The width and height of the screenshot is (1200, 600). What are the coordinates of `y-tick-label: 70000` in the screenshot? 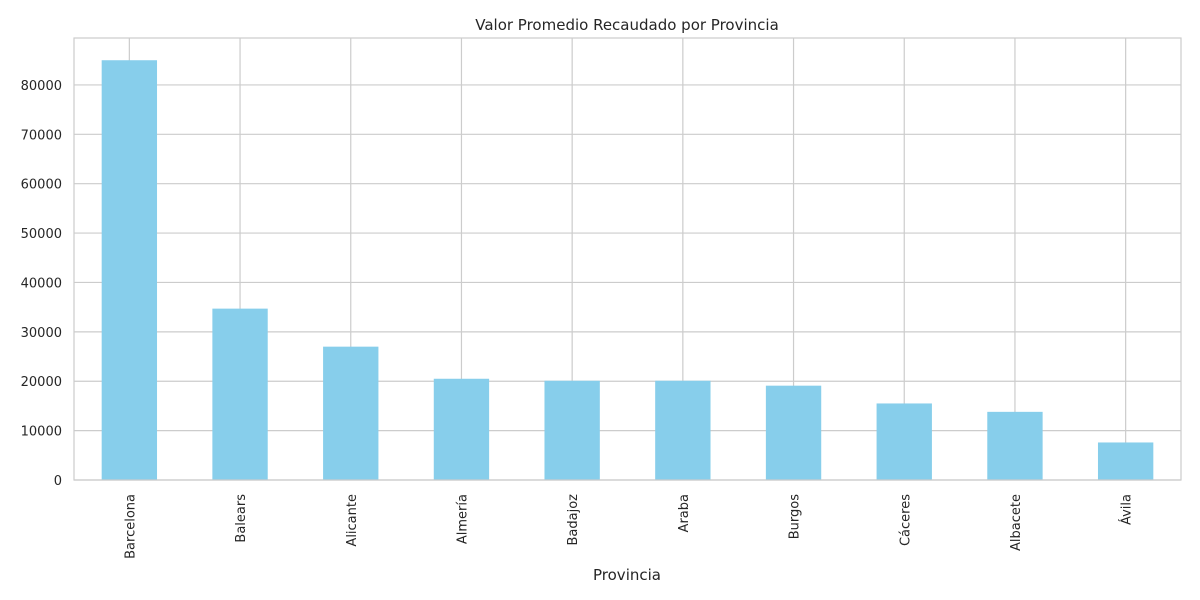 It's located at (41, 135).